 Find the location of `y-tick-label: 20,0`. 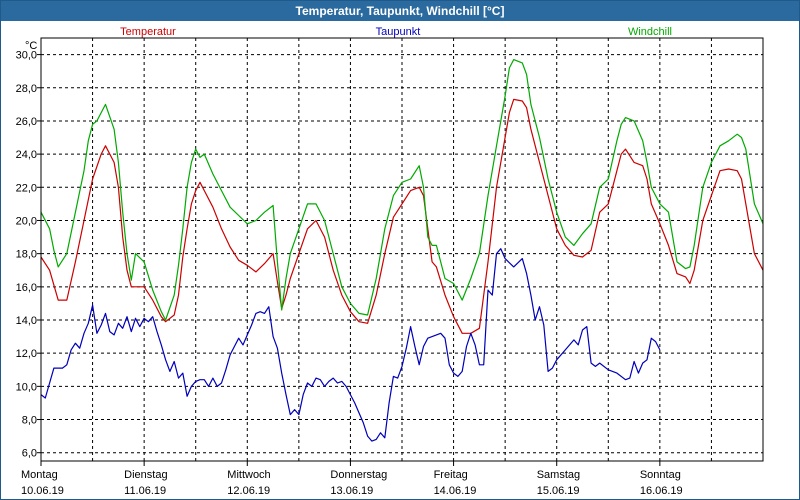

y-tick-label: 20,0 is located at coordinates (26, 221).